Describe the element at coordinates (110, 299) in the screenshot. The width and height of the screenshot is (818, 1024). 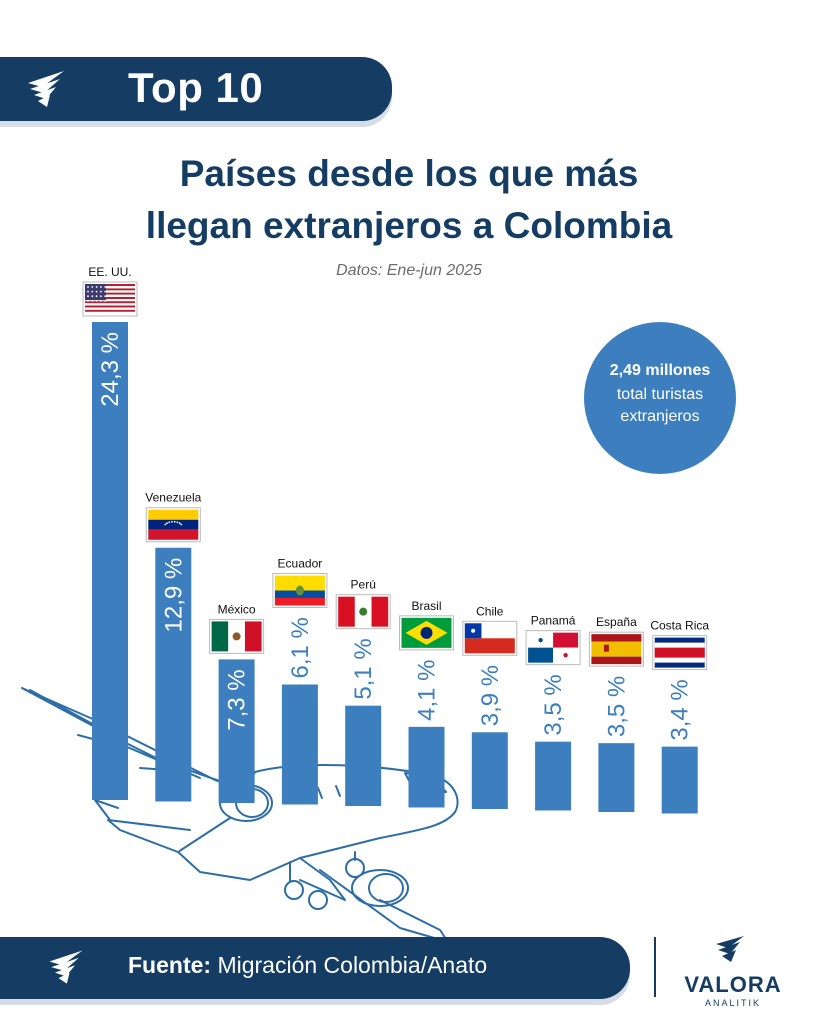
I see `us-flag-icon` at that location.